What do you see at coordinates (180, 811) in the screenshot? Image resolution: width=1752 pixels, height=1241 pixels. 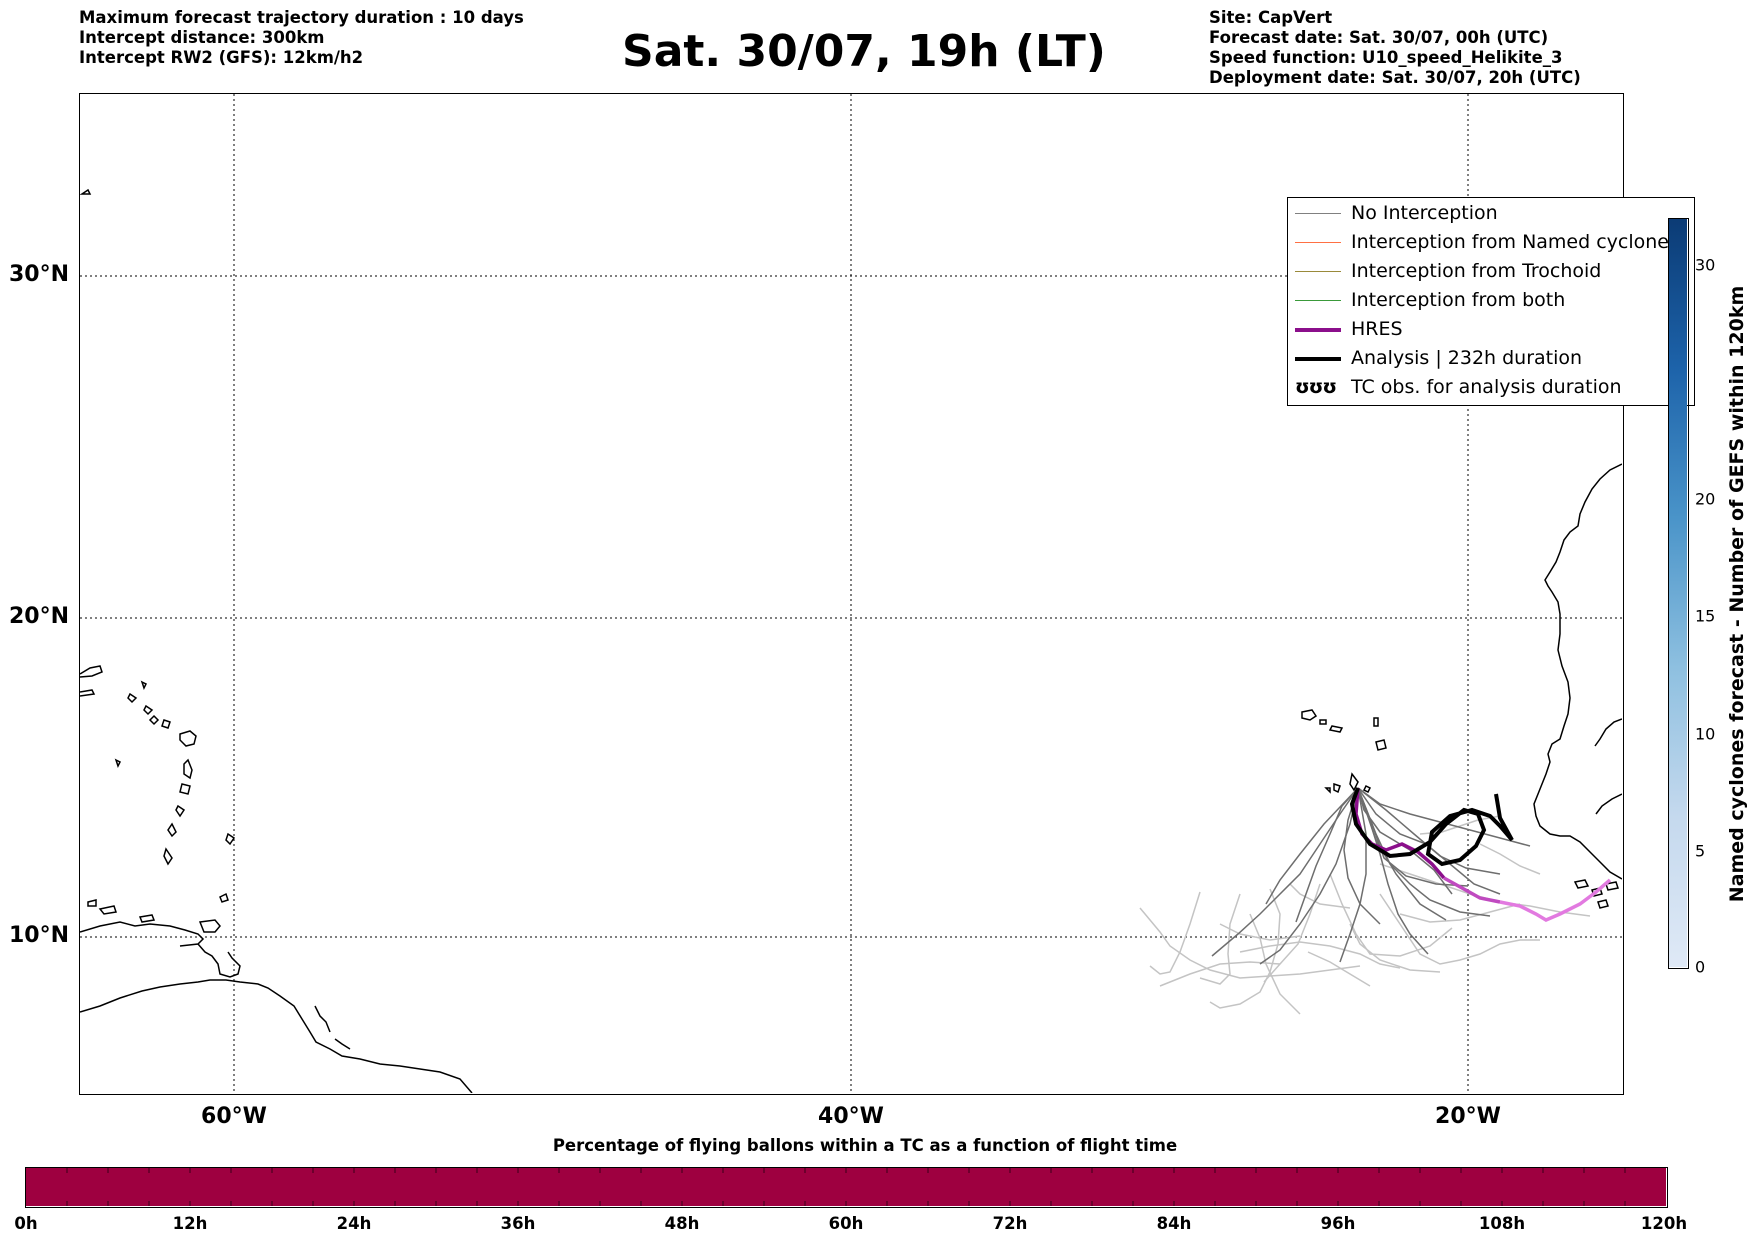 I see `island-stlucia` at bounding box center [180, 811].